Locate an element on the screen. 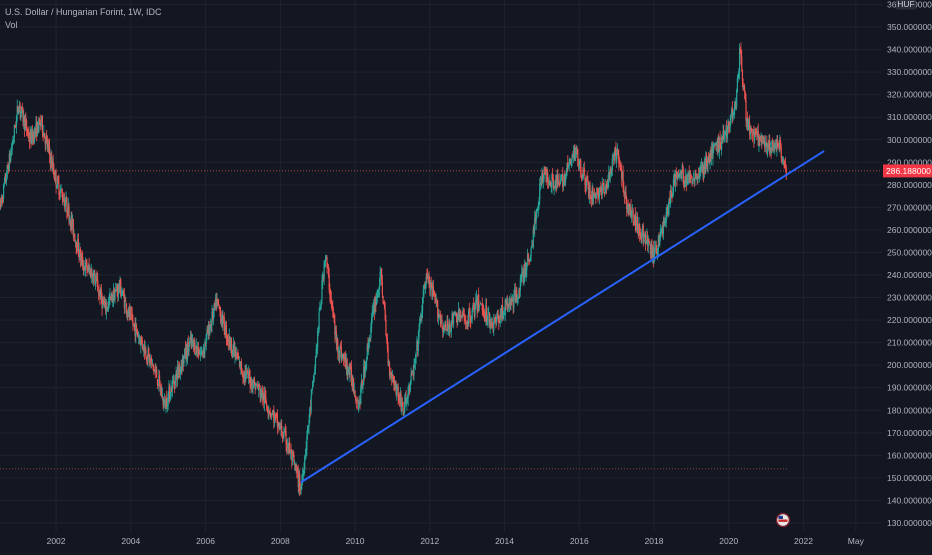  x-tick-label: 2022 is located at coordinates (803, 541).